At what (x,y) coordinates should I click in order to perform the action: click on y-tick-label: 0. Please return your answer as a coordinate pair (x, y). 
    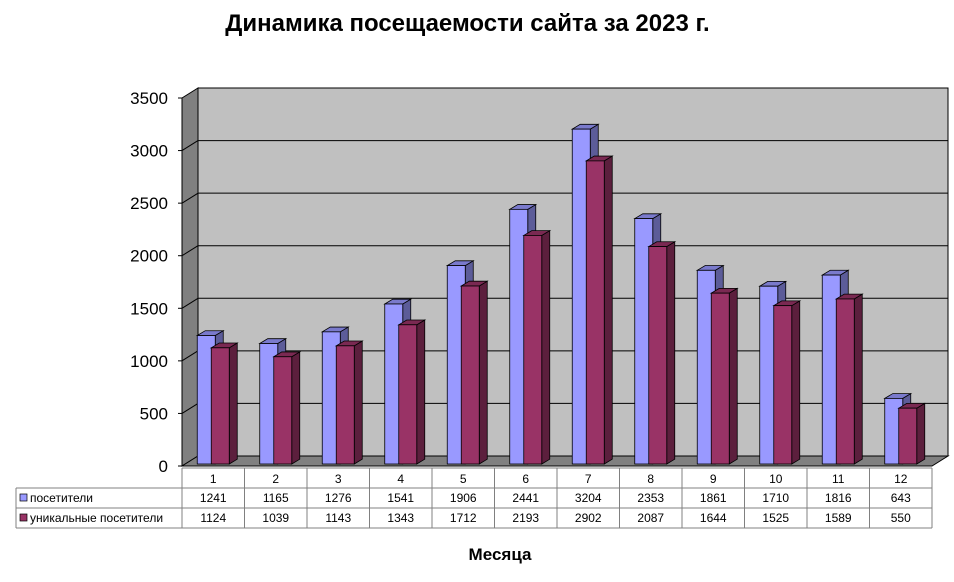
    Looking at the image, I should click on (163, 466).